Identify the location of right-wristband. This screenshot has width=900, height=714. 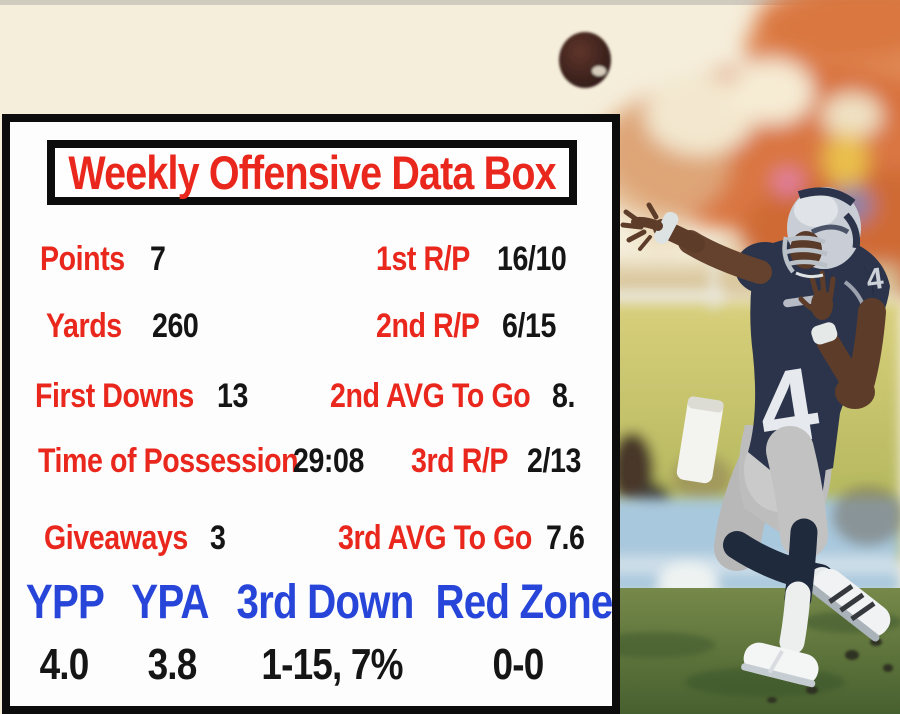
(824, 333).